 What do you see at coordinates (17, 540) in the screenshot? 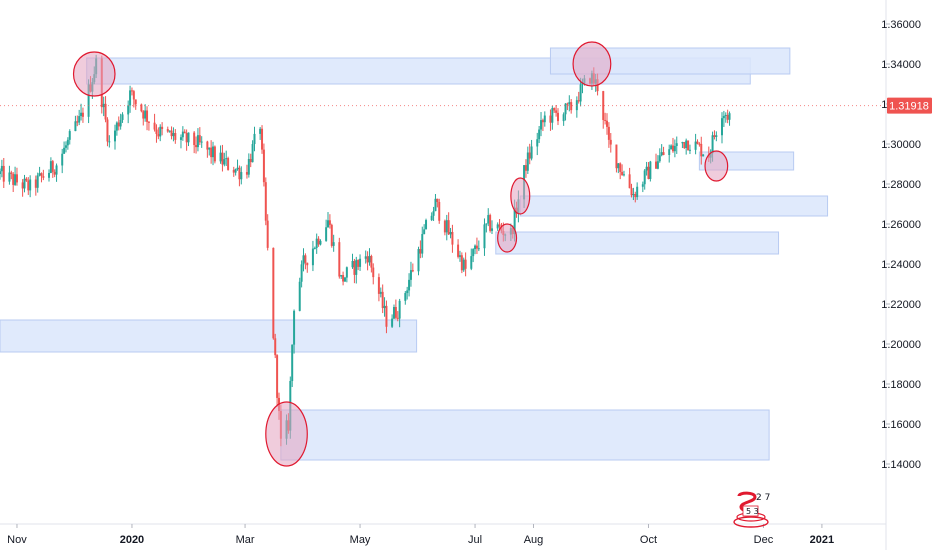
I see `x-tick-label: Nov` at bounding box center [17, 540].